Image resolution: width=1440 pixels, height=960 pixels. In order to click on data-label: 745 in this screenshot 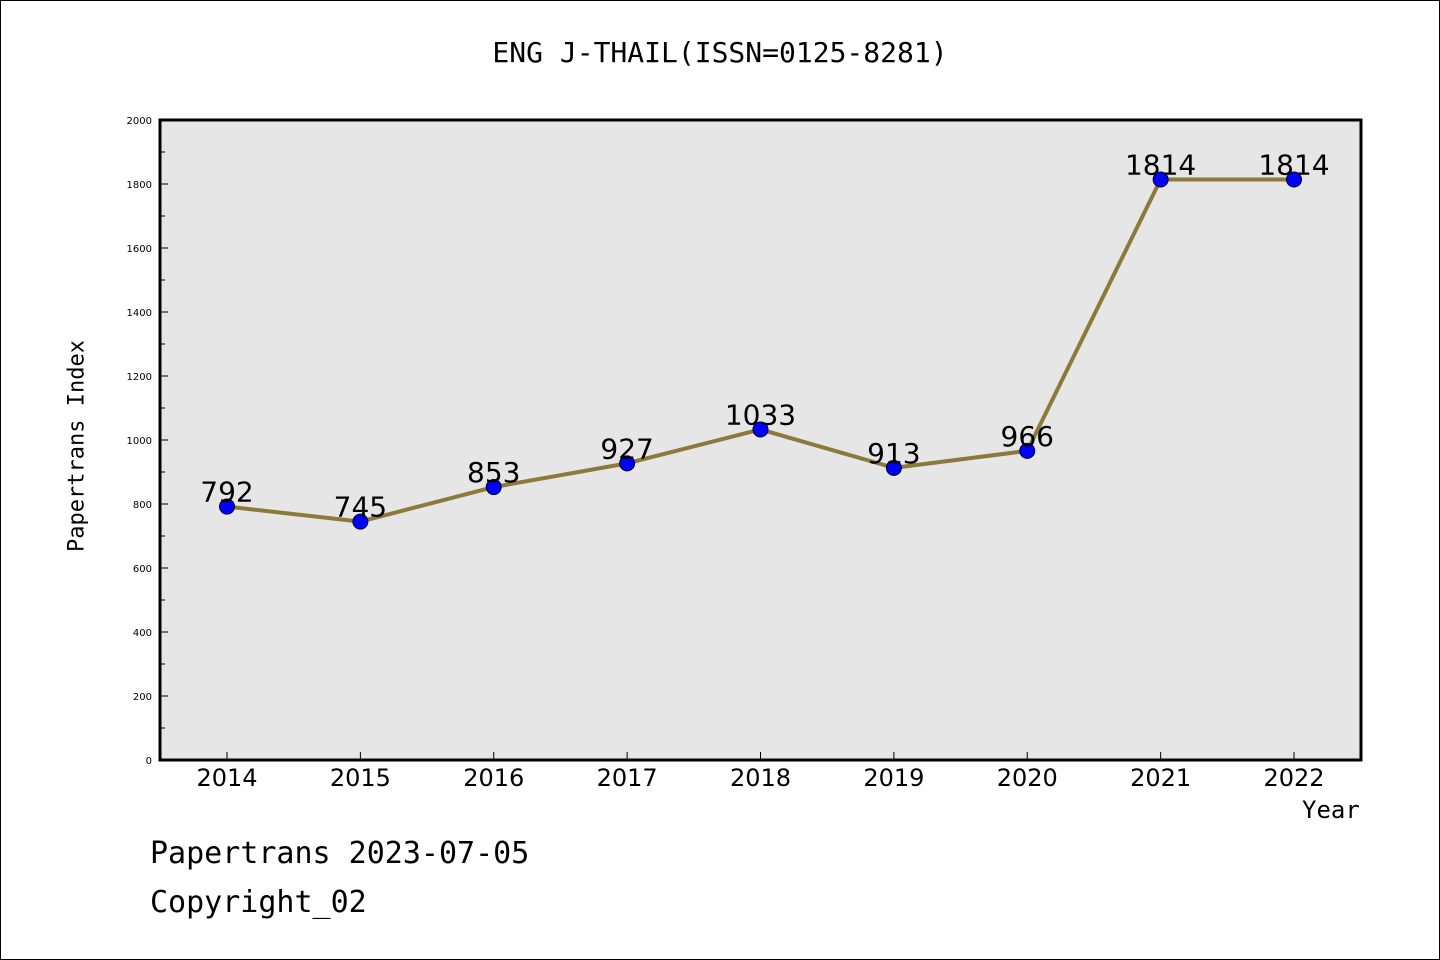, I will do `click(360, 507)`.